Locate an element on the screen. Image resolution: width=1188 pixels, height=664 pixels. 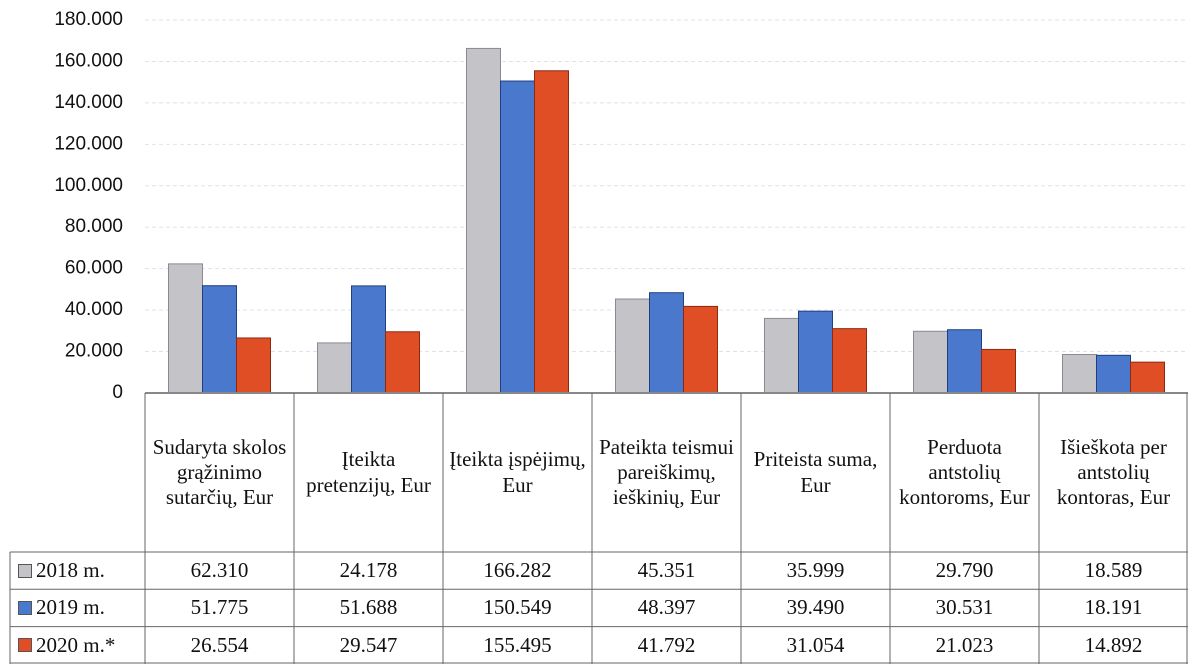
y-tick-label: 40.000 is located at coordinates (94, 309).